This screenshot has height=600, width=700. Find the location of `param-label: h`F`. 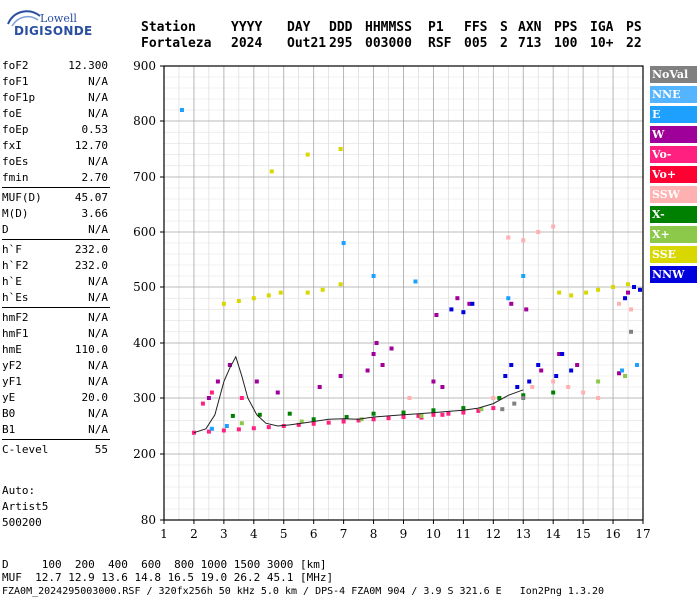

param-label: h`F is located at coordinates (12, 249).